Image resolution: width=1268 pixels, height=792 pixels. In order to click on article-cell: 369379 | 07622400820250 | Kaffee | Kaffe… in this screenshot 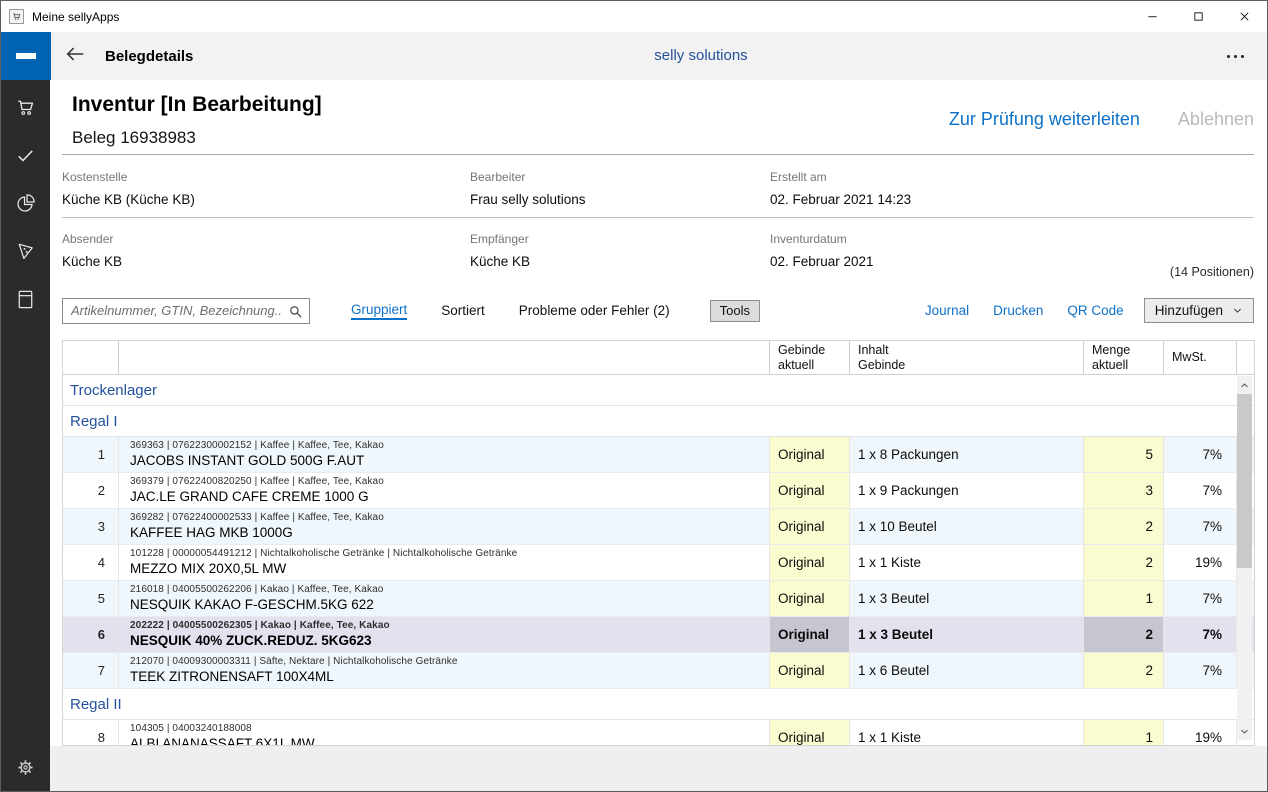, I will do `click(443, 490)`.